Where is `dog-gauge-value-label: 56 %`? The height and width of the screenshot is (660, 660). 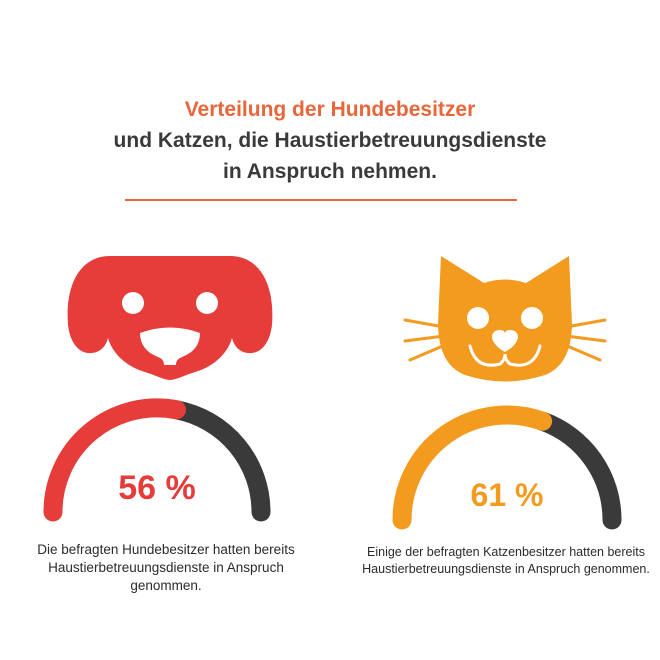
dog-gauge-value-label: 56 % is located at coordinates (157, 488).